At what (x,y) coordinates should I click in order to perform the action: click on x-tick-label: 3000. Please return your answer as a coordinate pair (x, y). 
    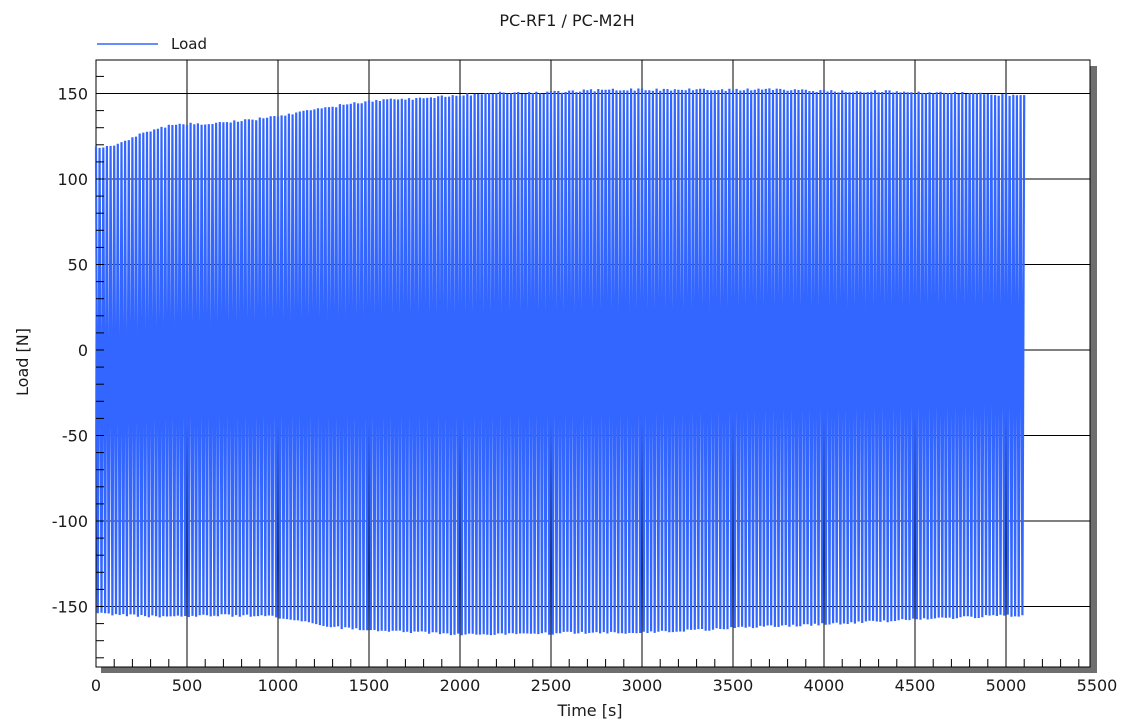
    Looking at the image, I should click on (642, 685).